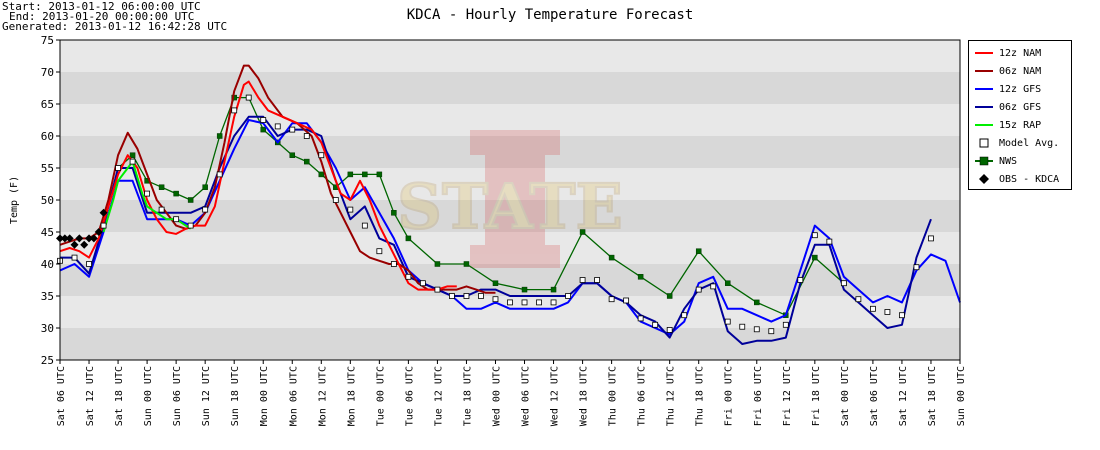 Image resolution: width=1100 pixels, height=450 pixels. Describe the element at coordinates (264, 396) in the screenshot. I see `x-tick-label: Mon 00 UTC` at that location.